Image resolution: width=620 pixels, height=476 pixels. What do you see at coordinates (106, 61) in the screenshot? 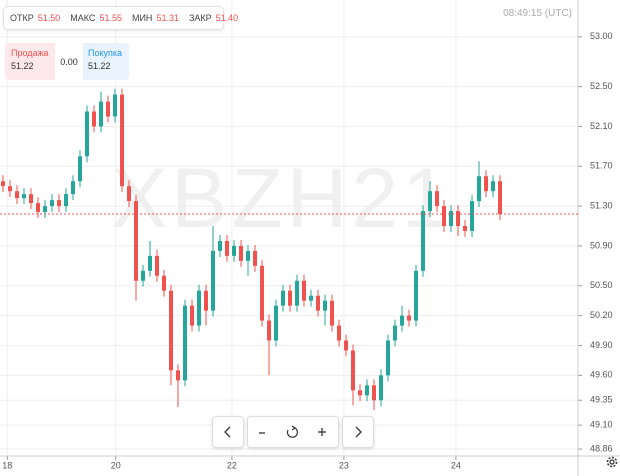
I see `buy-button: Покупка 51.22` at bounding box center [106, 61].